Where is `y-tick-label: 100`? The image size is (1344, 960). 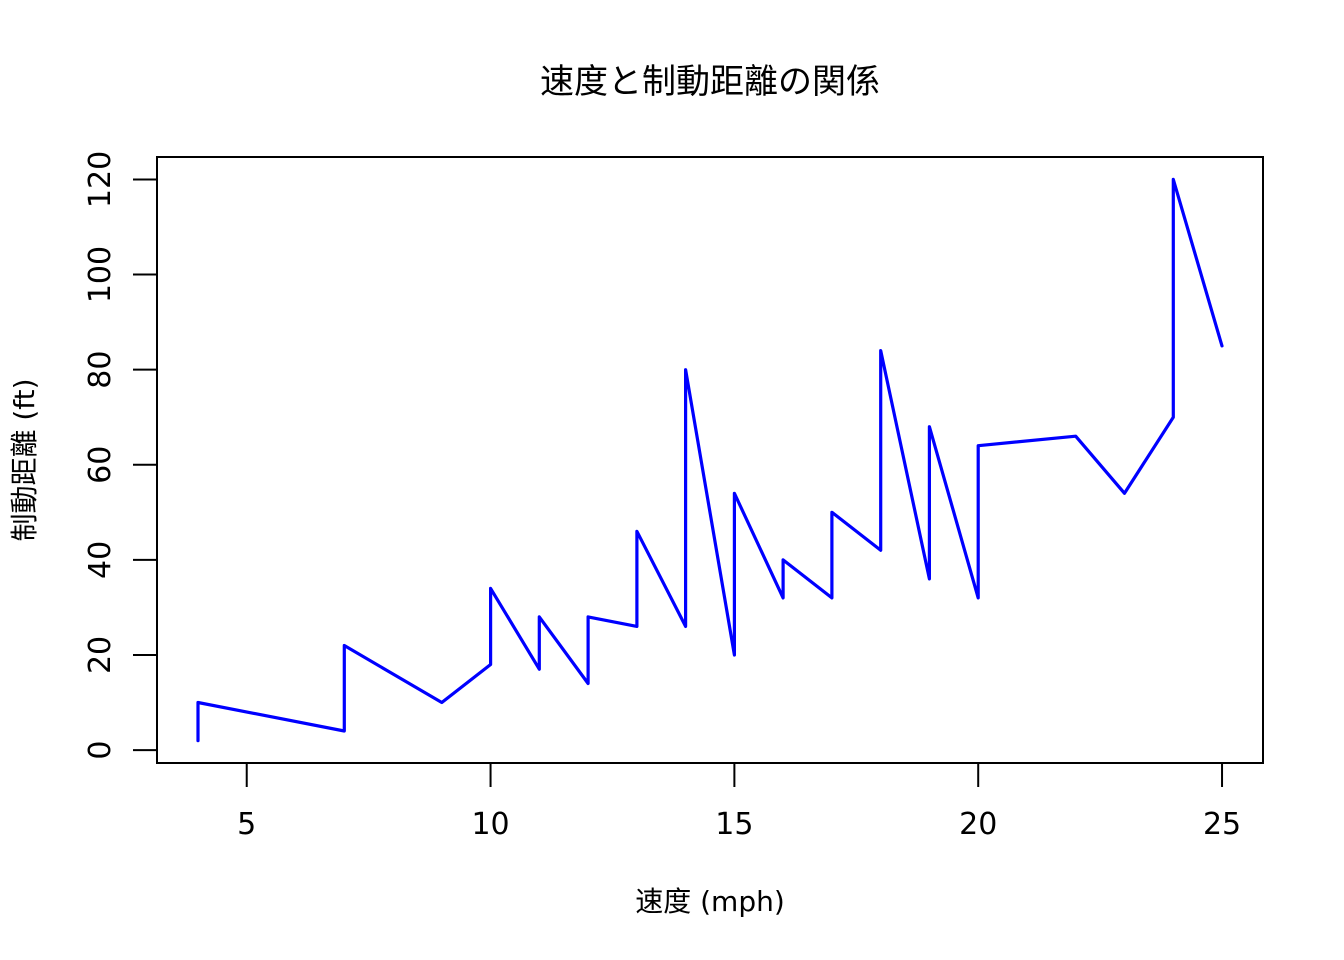
y-tick-label: 100 is located at coordinates (100, 274).